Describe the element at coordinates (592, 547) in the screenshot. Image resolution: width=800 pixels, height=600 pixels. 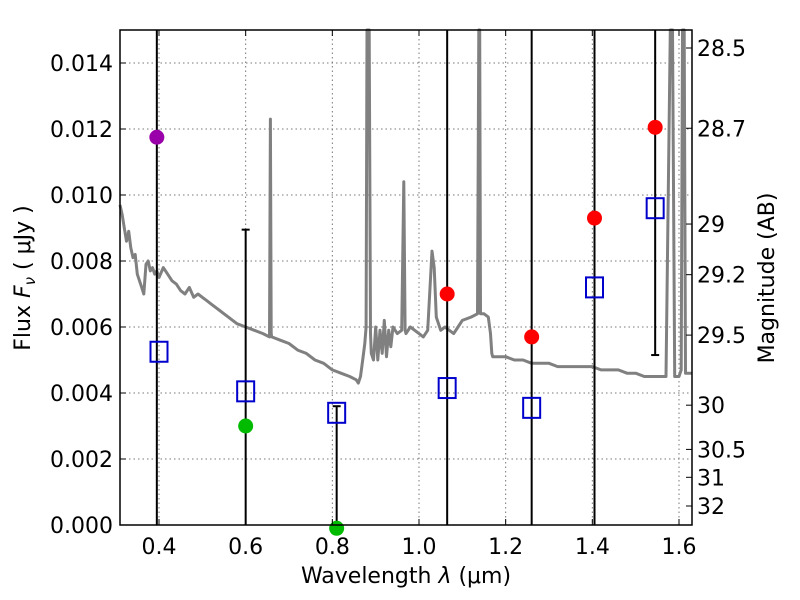
I see `x-tick-label-5: 1.4` at that location.